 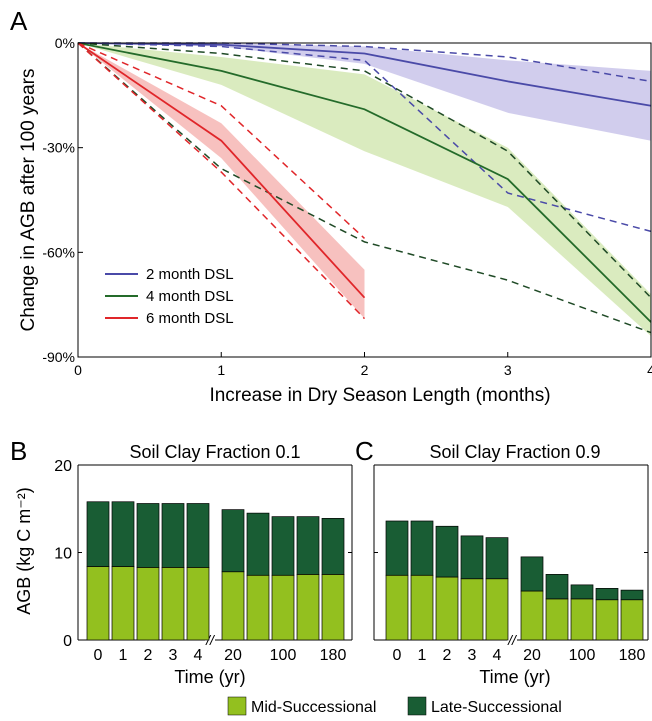 What do you see at coordinates (19, 21) in the screenshot?
I see `panel-label-a: A` at bounding box center [19, 21].